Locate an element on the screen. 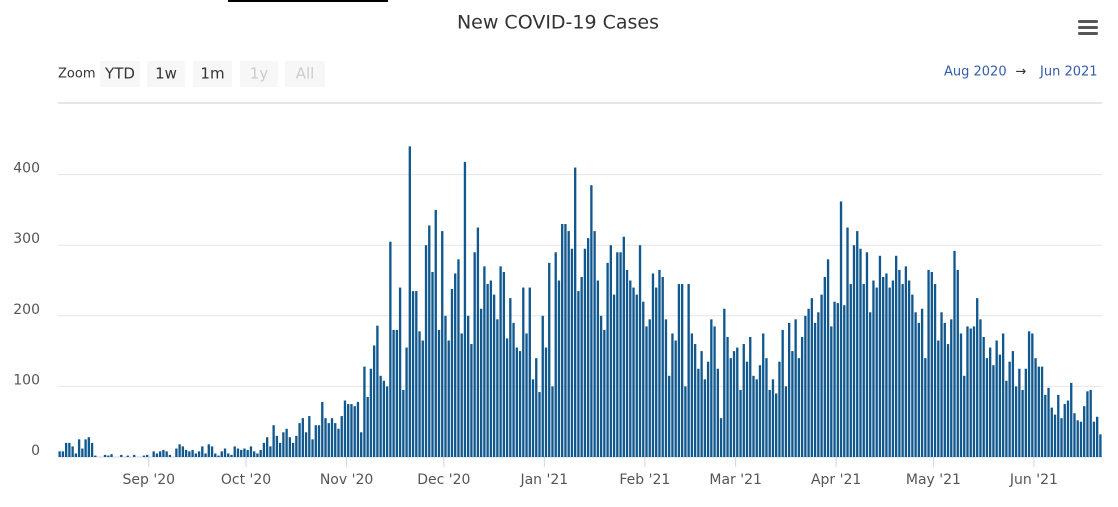 The image size is (1118, 507). zoom-button-label: 1m is located at coordinates (212, 74).